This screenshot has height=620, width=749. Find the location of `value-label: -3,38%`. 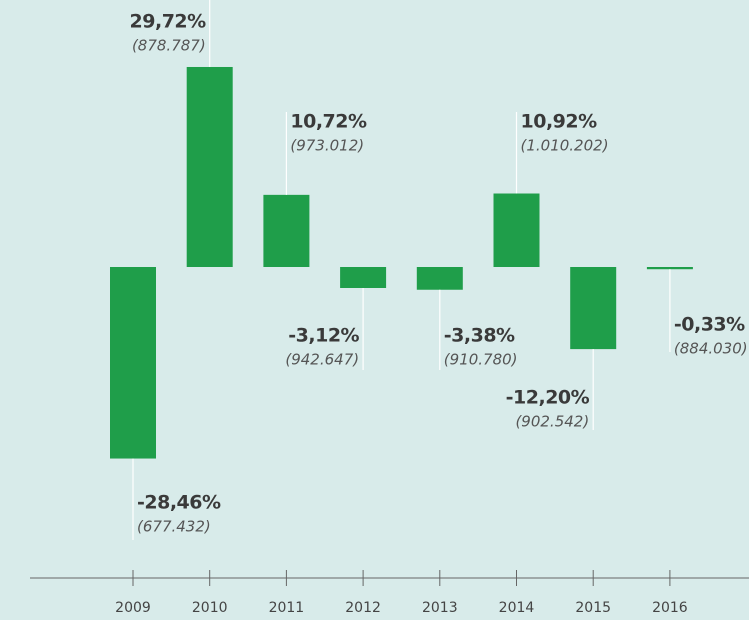

value-label: -3,38% is located at coordinates (479, 336).